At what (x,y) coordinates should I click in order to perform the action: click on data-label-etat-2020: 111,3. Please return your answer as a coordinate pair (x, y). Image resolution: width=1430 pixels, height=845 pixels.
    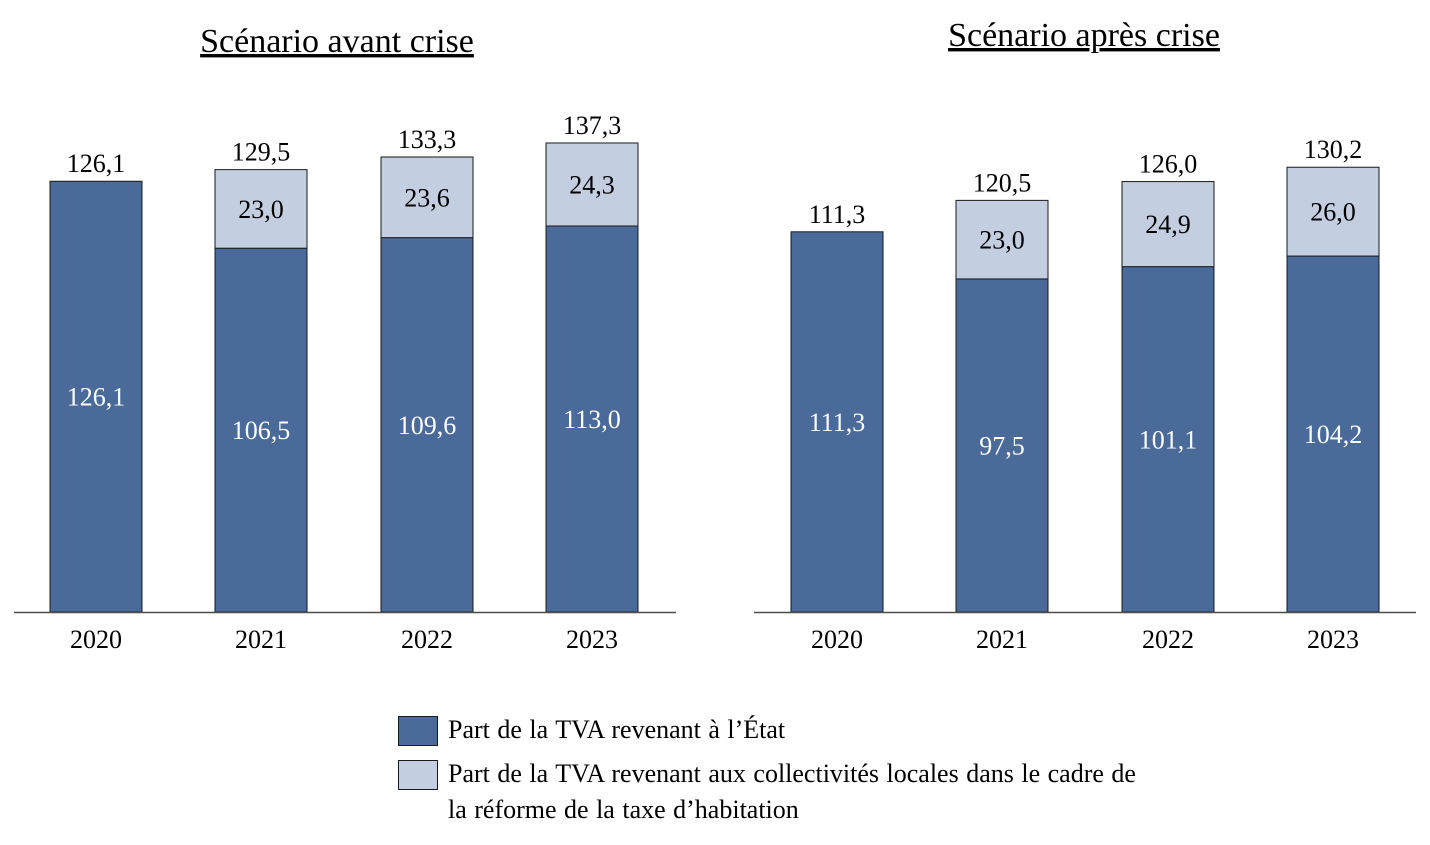
    Looking at the image, I should click on (837, 422).